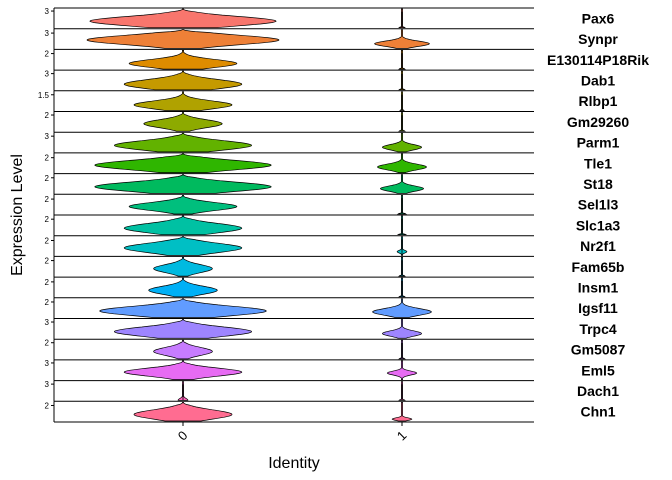 This screenshot has height=480, width=672. What do you see at coordinates (598, 163) in the screenshot?
I see `gene-label-tle1: Tle1` at bounding box center [598, 163].